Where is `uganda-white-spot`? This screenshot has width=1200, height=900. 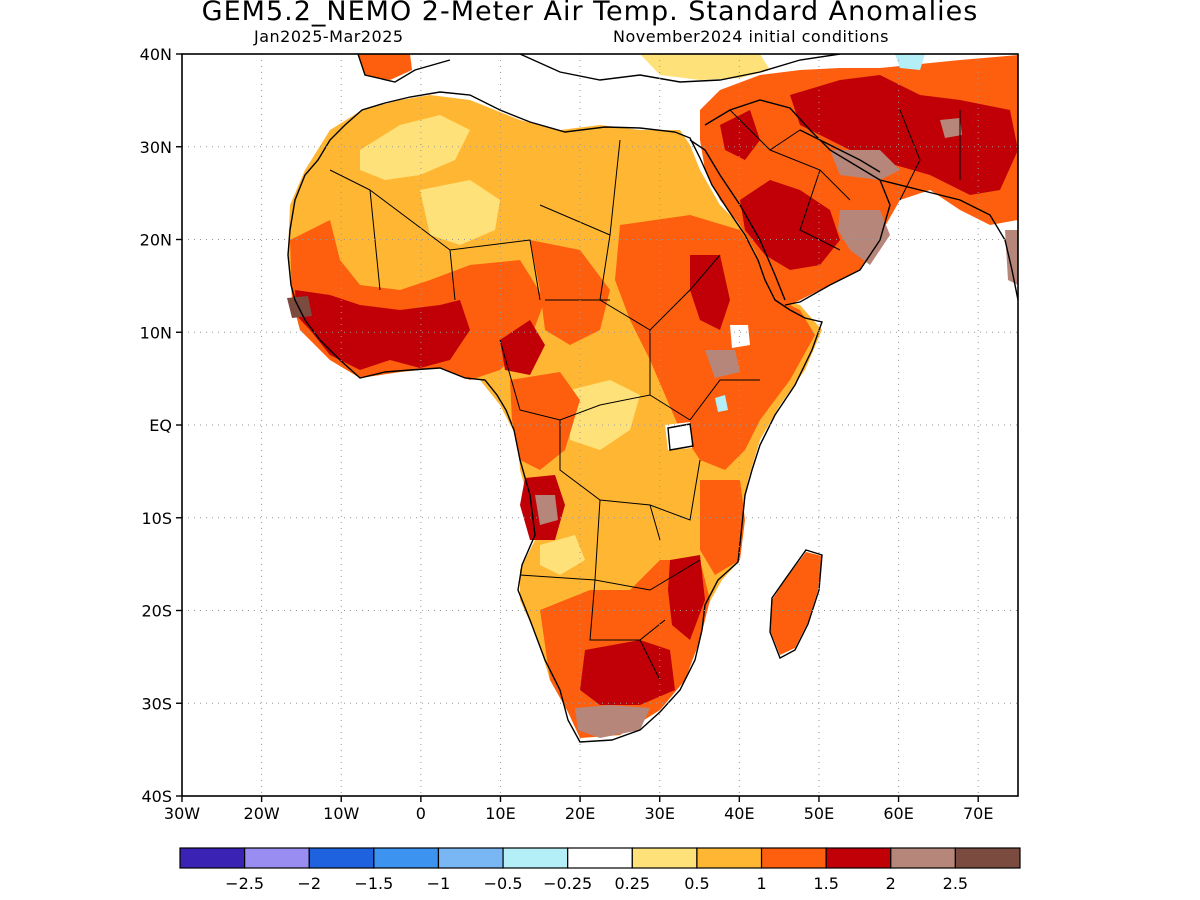 uganda-white-spot is located at coordinates (678, 436).